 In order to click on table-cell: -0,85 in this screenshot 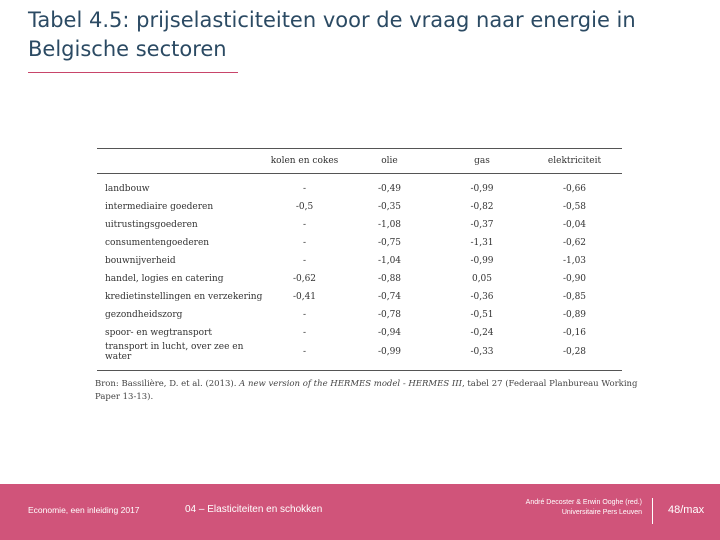, I will do `click(574, 297)`.